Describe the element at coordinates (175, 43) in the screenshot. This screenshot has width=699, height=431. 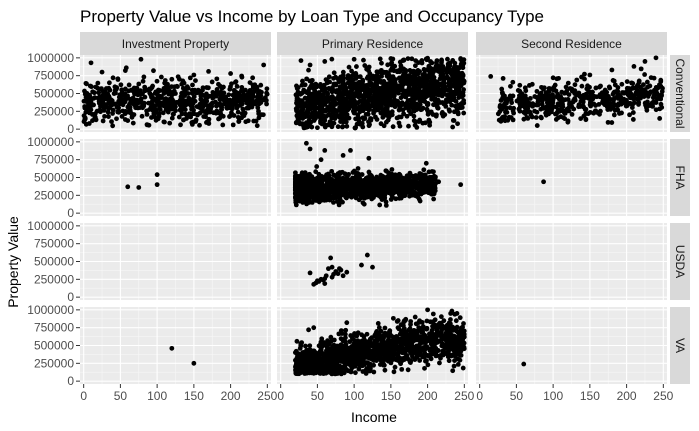
I see `facet-column-strip` at that location.